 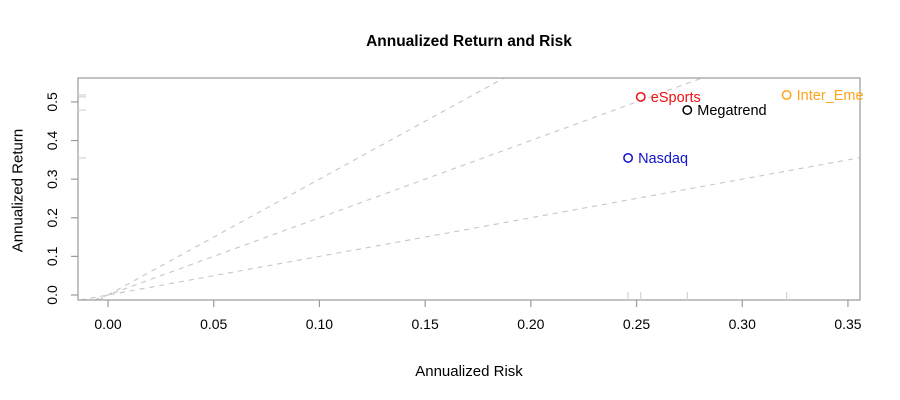 I want to click on y-axis-title: Annualized Return, so click(x=18, y=190).